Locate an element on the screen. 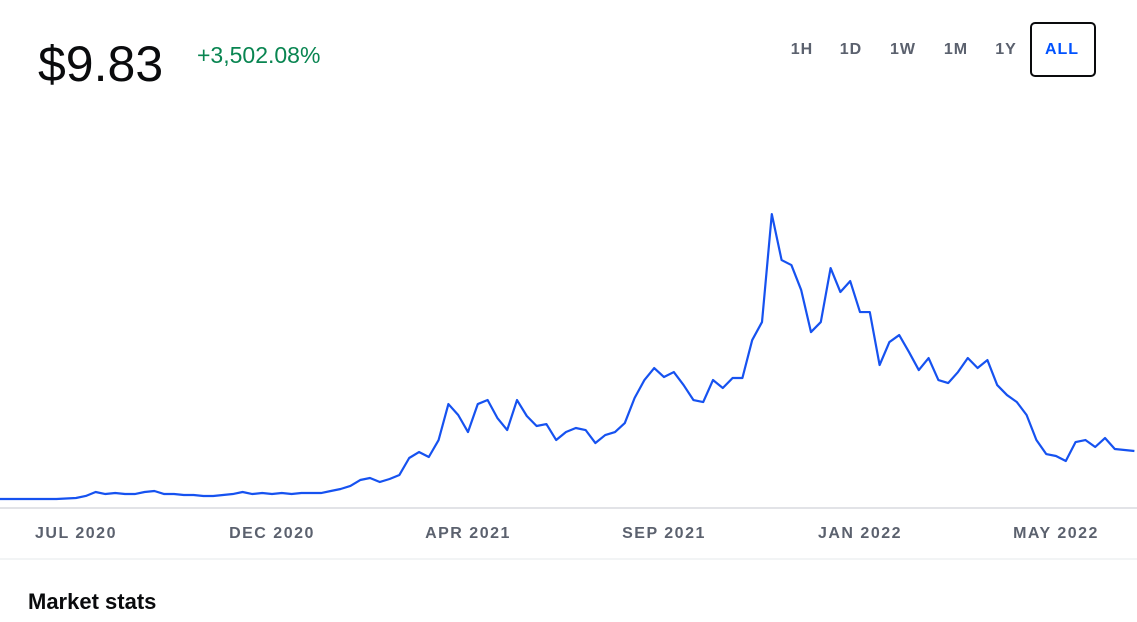 The height and width of the screenshot is (622, 1137). range-selector: 1H 1D 1W 1M 1Y ALL is located at coordinates (943, 49).